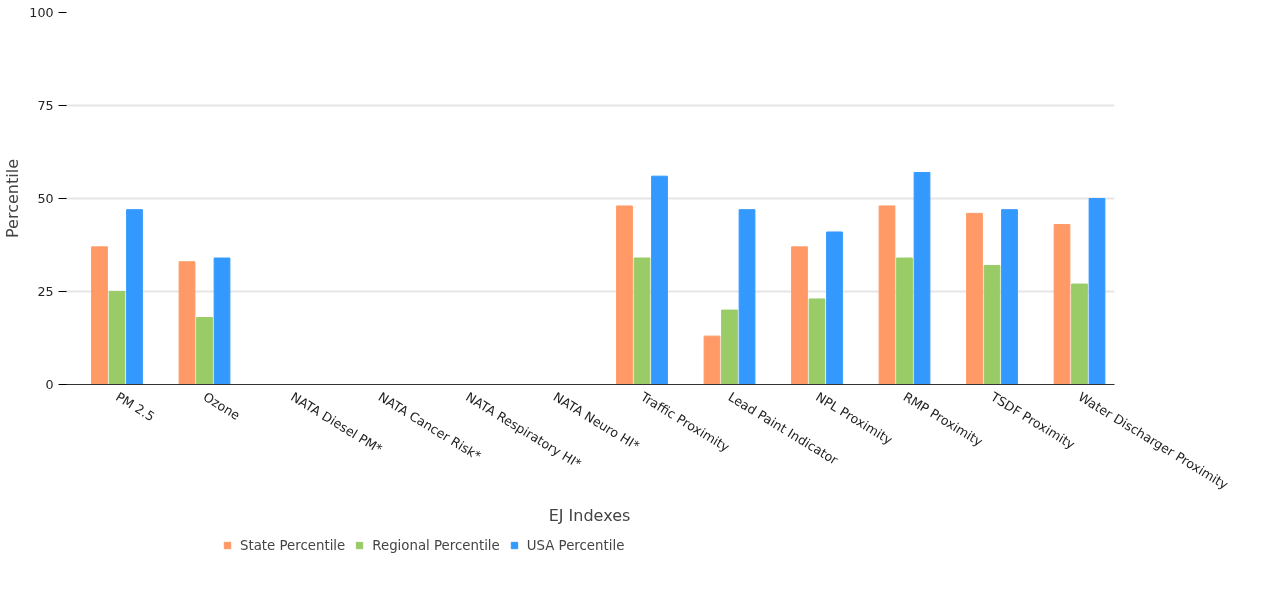 Image resolution: width=1288 pixels, height=593 pixels. I want to click on y-tick-label: 75, so click(45, 105).